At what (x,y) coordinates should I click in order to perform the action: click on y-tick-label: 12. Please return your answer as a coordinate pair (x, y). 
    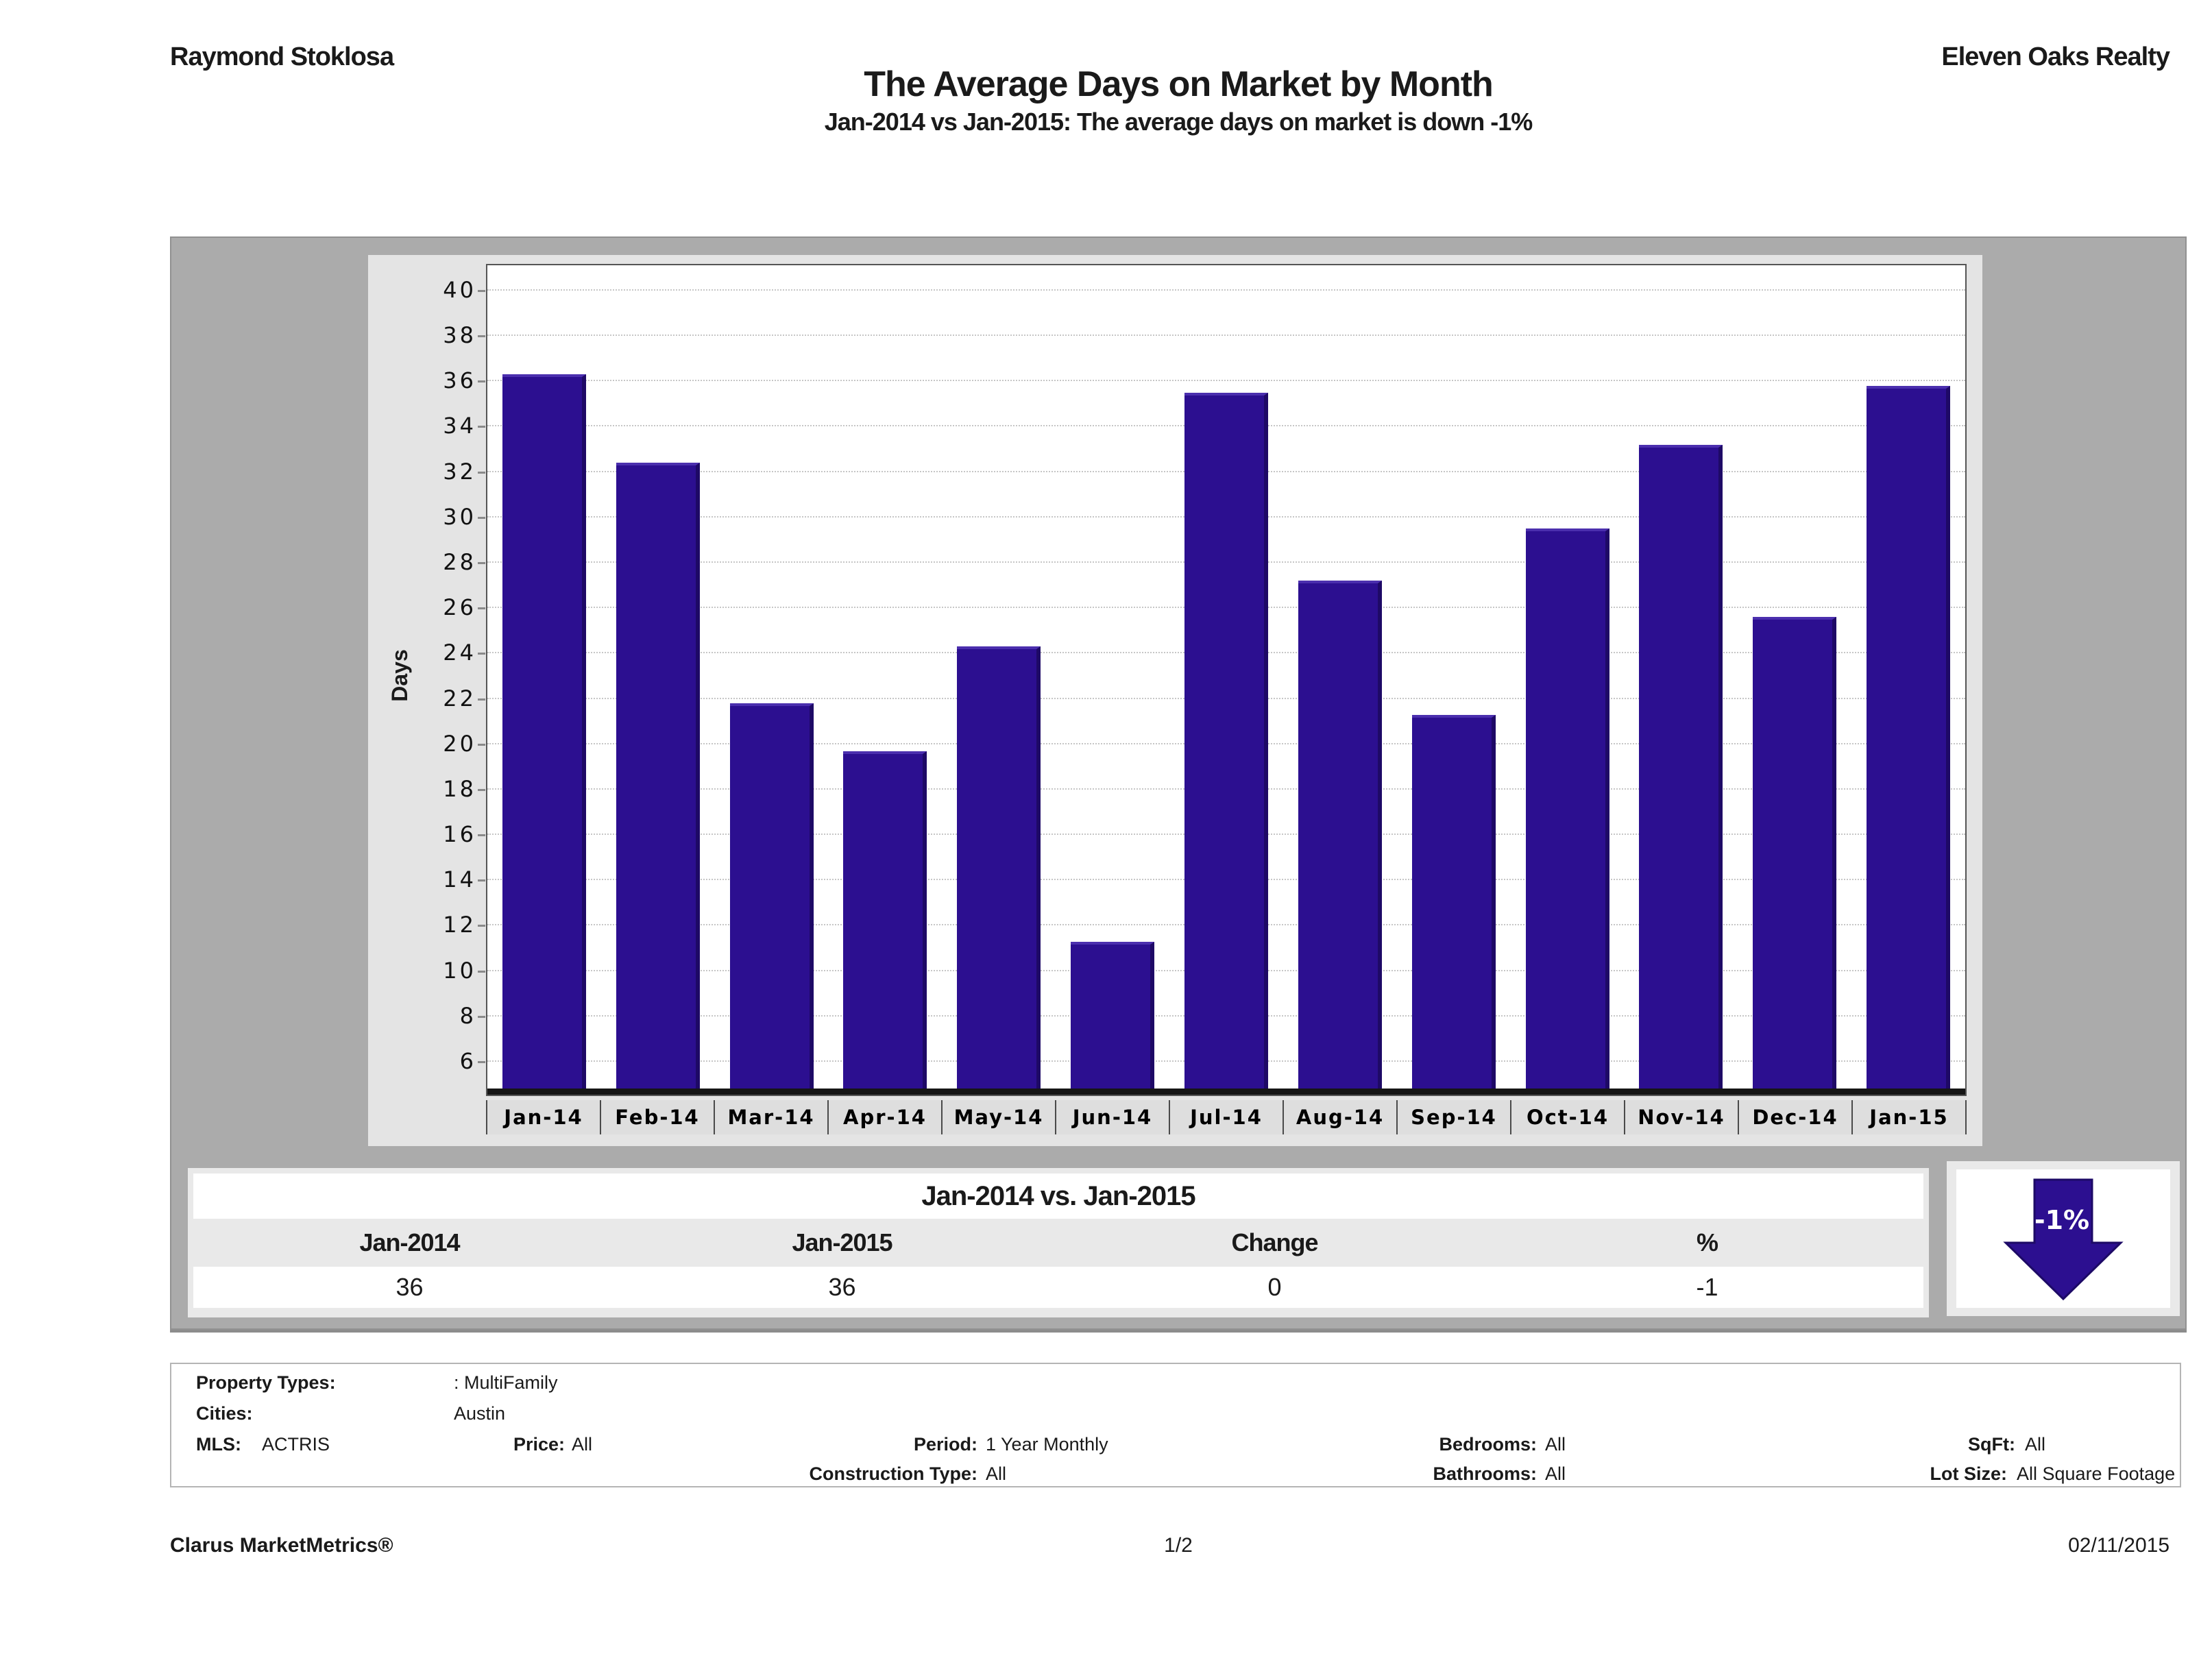
    Looking at the image, I should click on (460, 925).